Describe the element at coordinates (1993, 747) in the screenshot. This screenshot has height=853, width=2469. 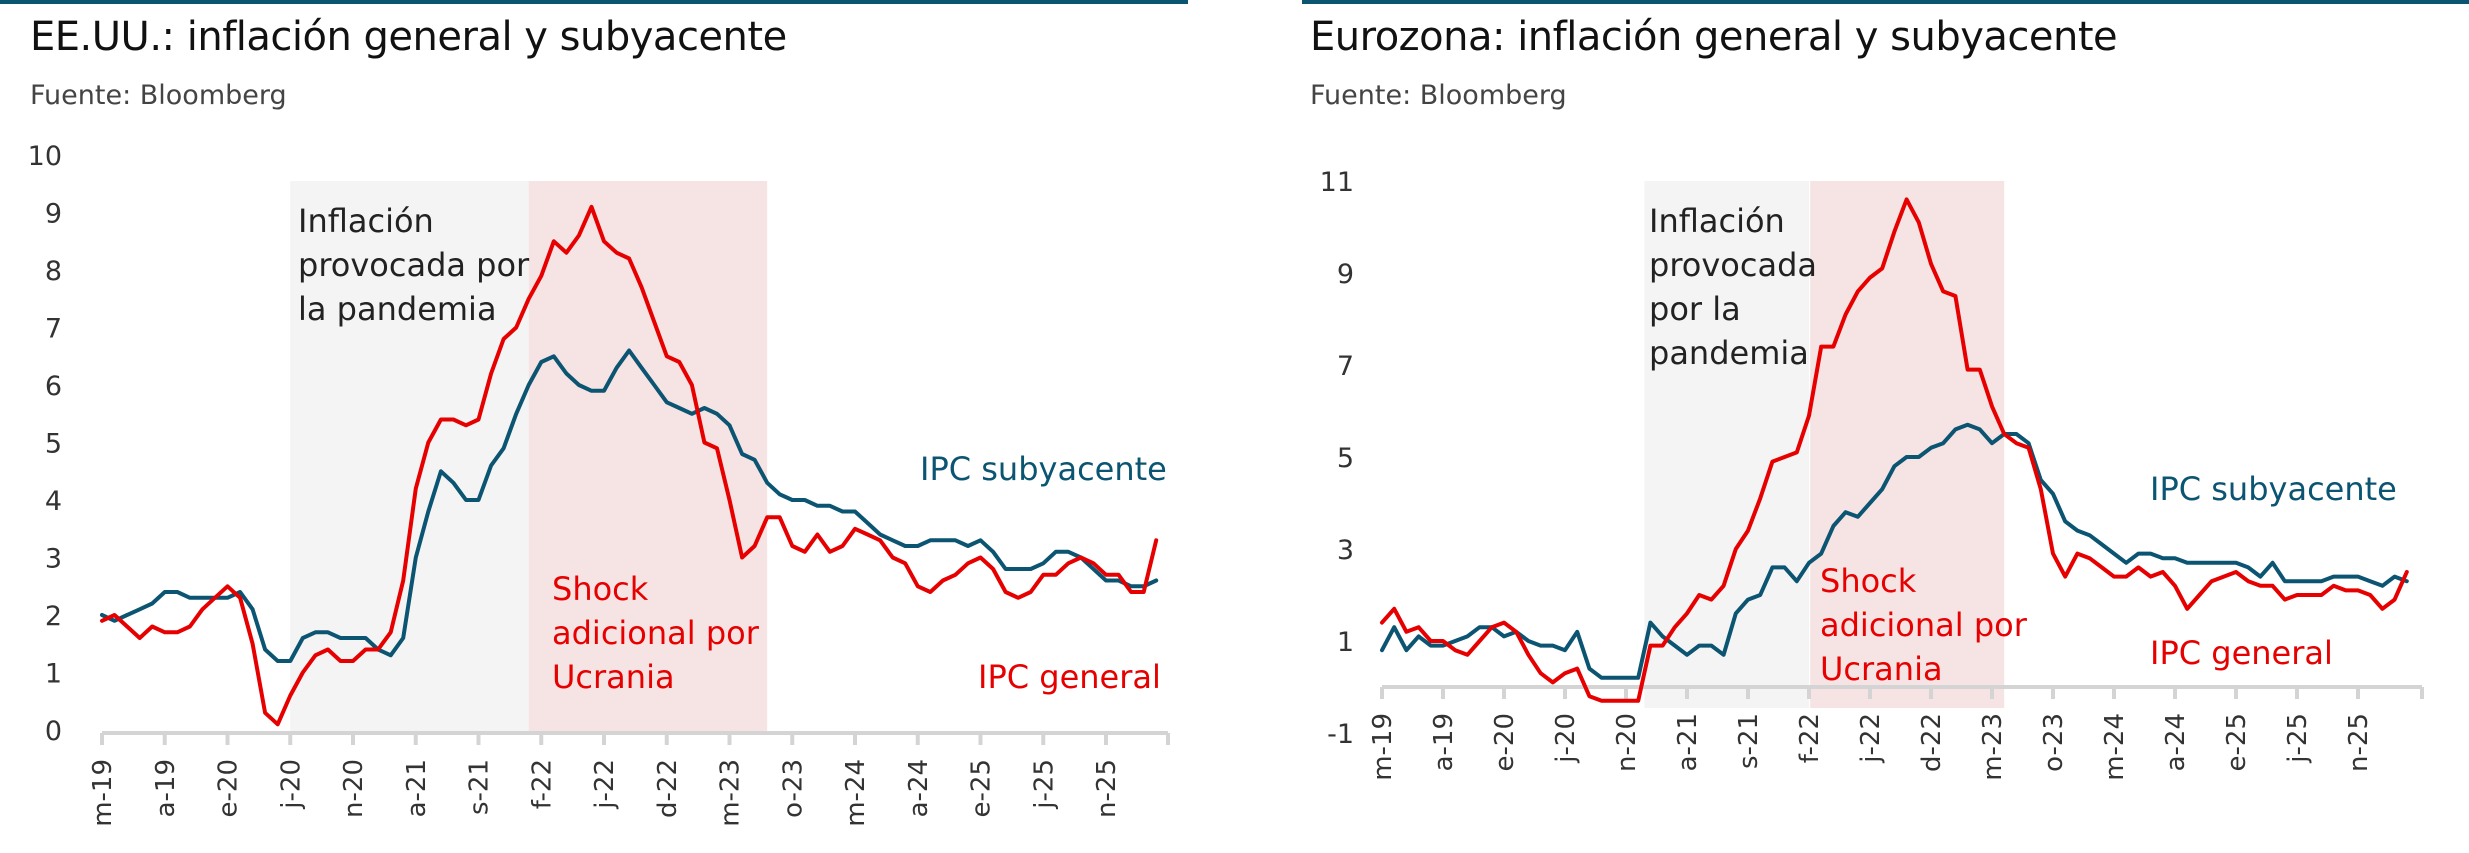
I see `ez-x-tick-label: m-23` at that location.